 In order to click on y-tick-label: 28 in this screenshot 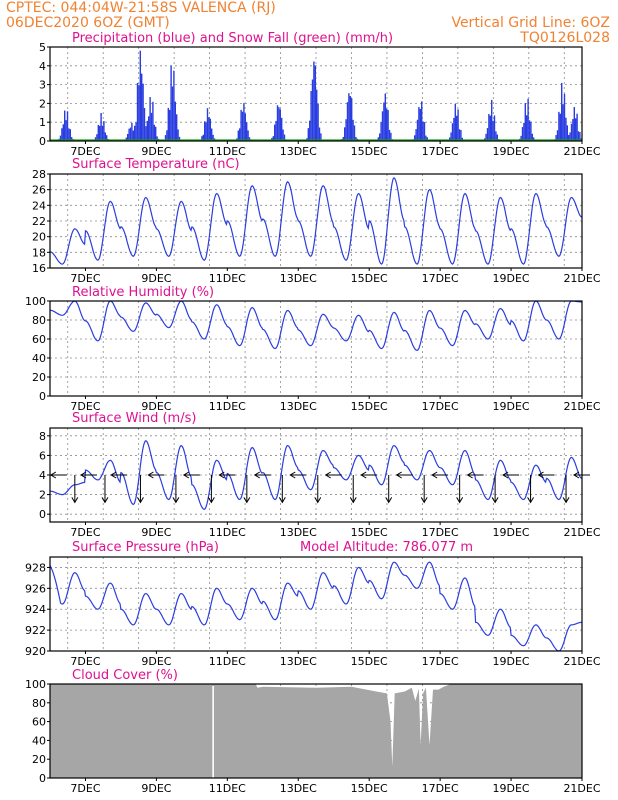, I will do `click(39, 174)`.